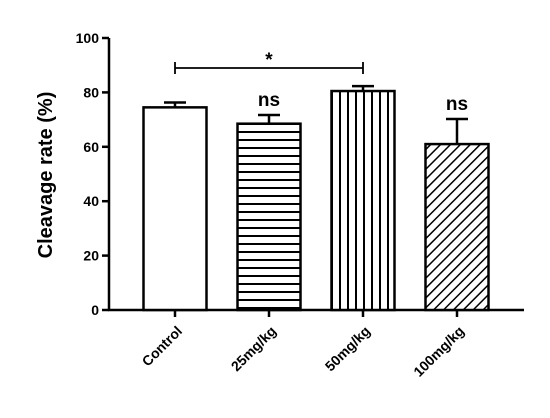  I want to click on x-tick-label: Control, so click(162, 346).